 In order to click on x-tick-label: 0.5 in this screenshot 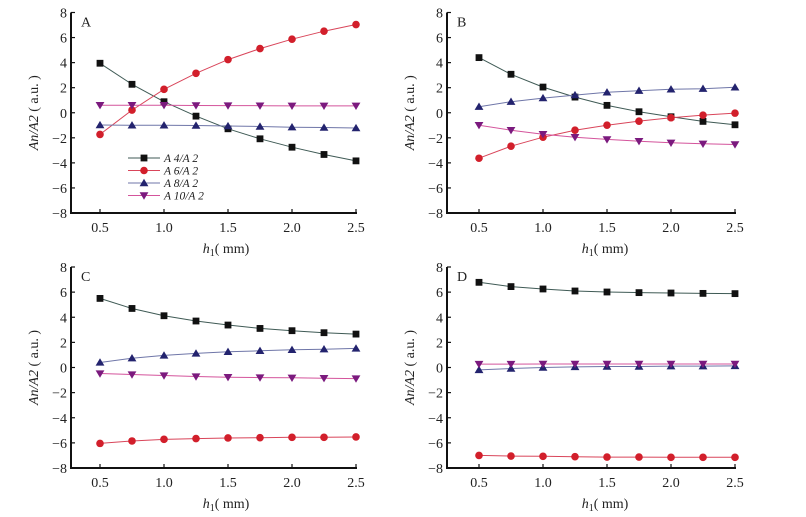, I will do `click(100, 483)`.